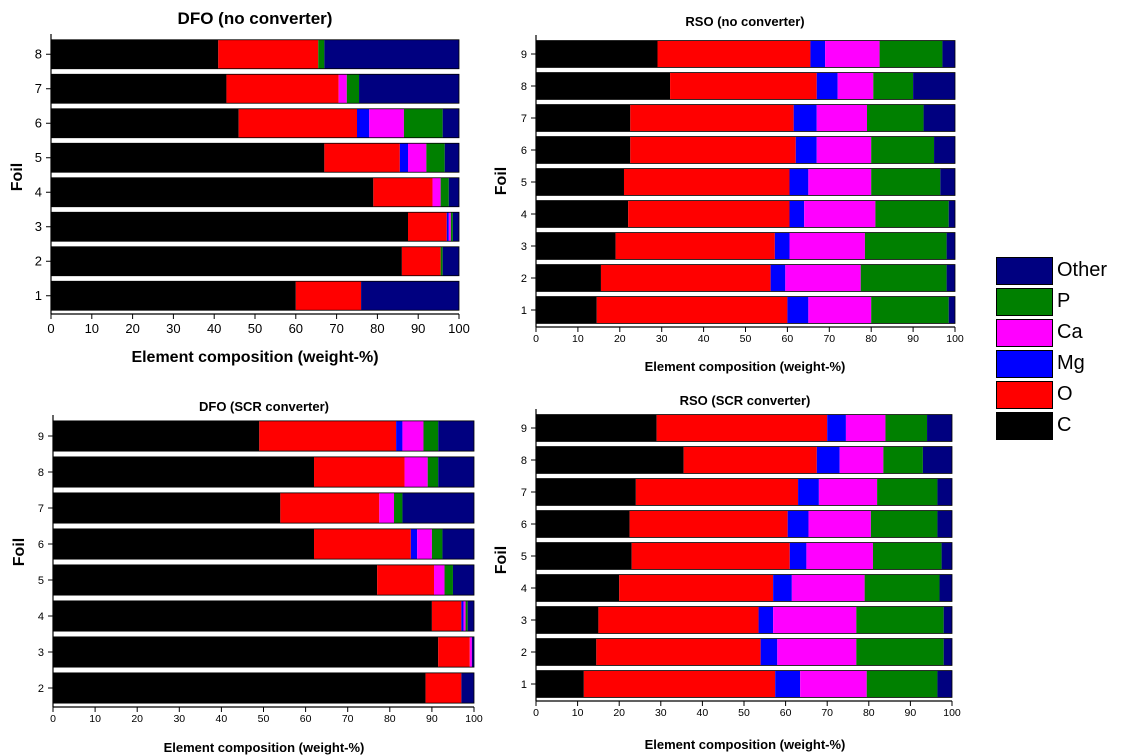 The width and height of the screenshot is (1130, 756). What do you see at coordinates (703, 713) in the screenshot?
I see `x-tick-label: 40` at bounding box center [703, 713].